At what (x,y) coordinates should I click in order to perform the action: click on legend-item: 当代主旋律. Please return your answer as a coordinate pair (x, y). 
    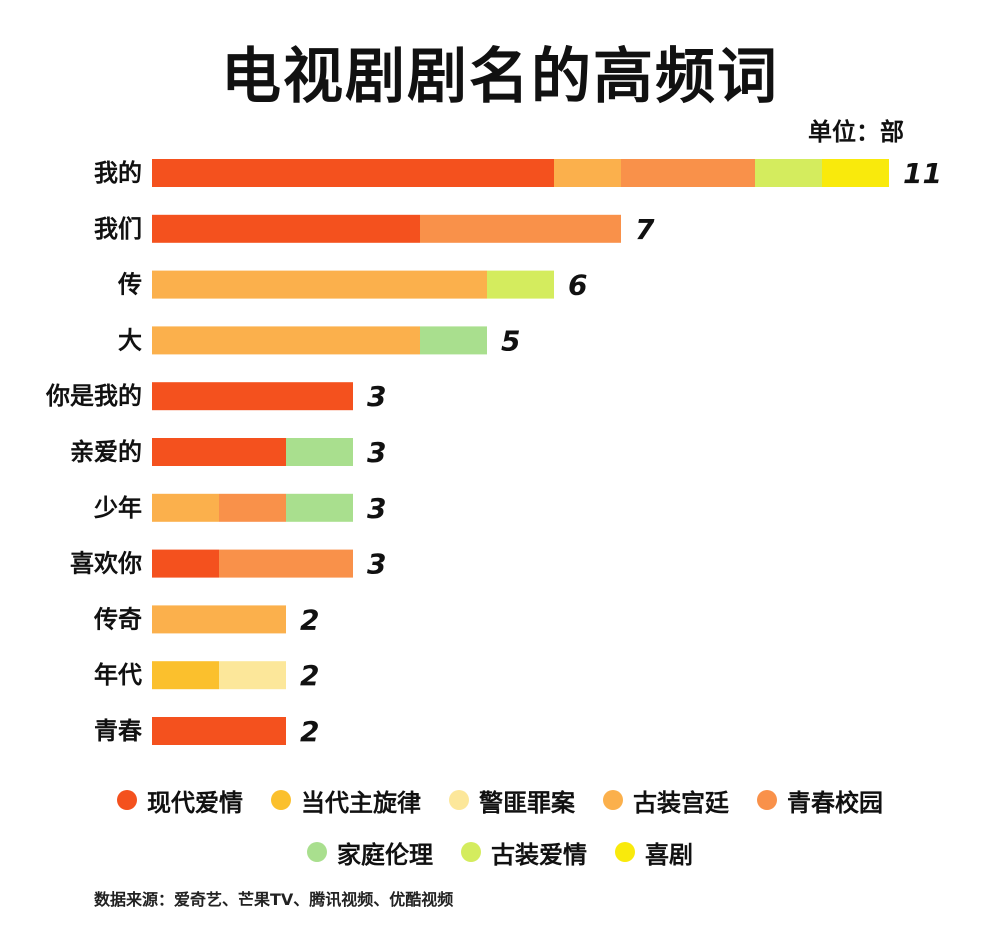
    Looking at the image, I should click on (346, 800).